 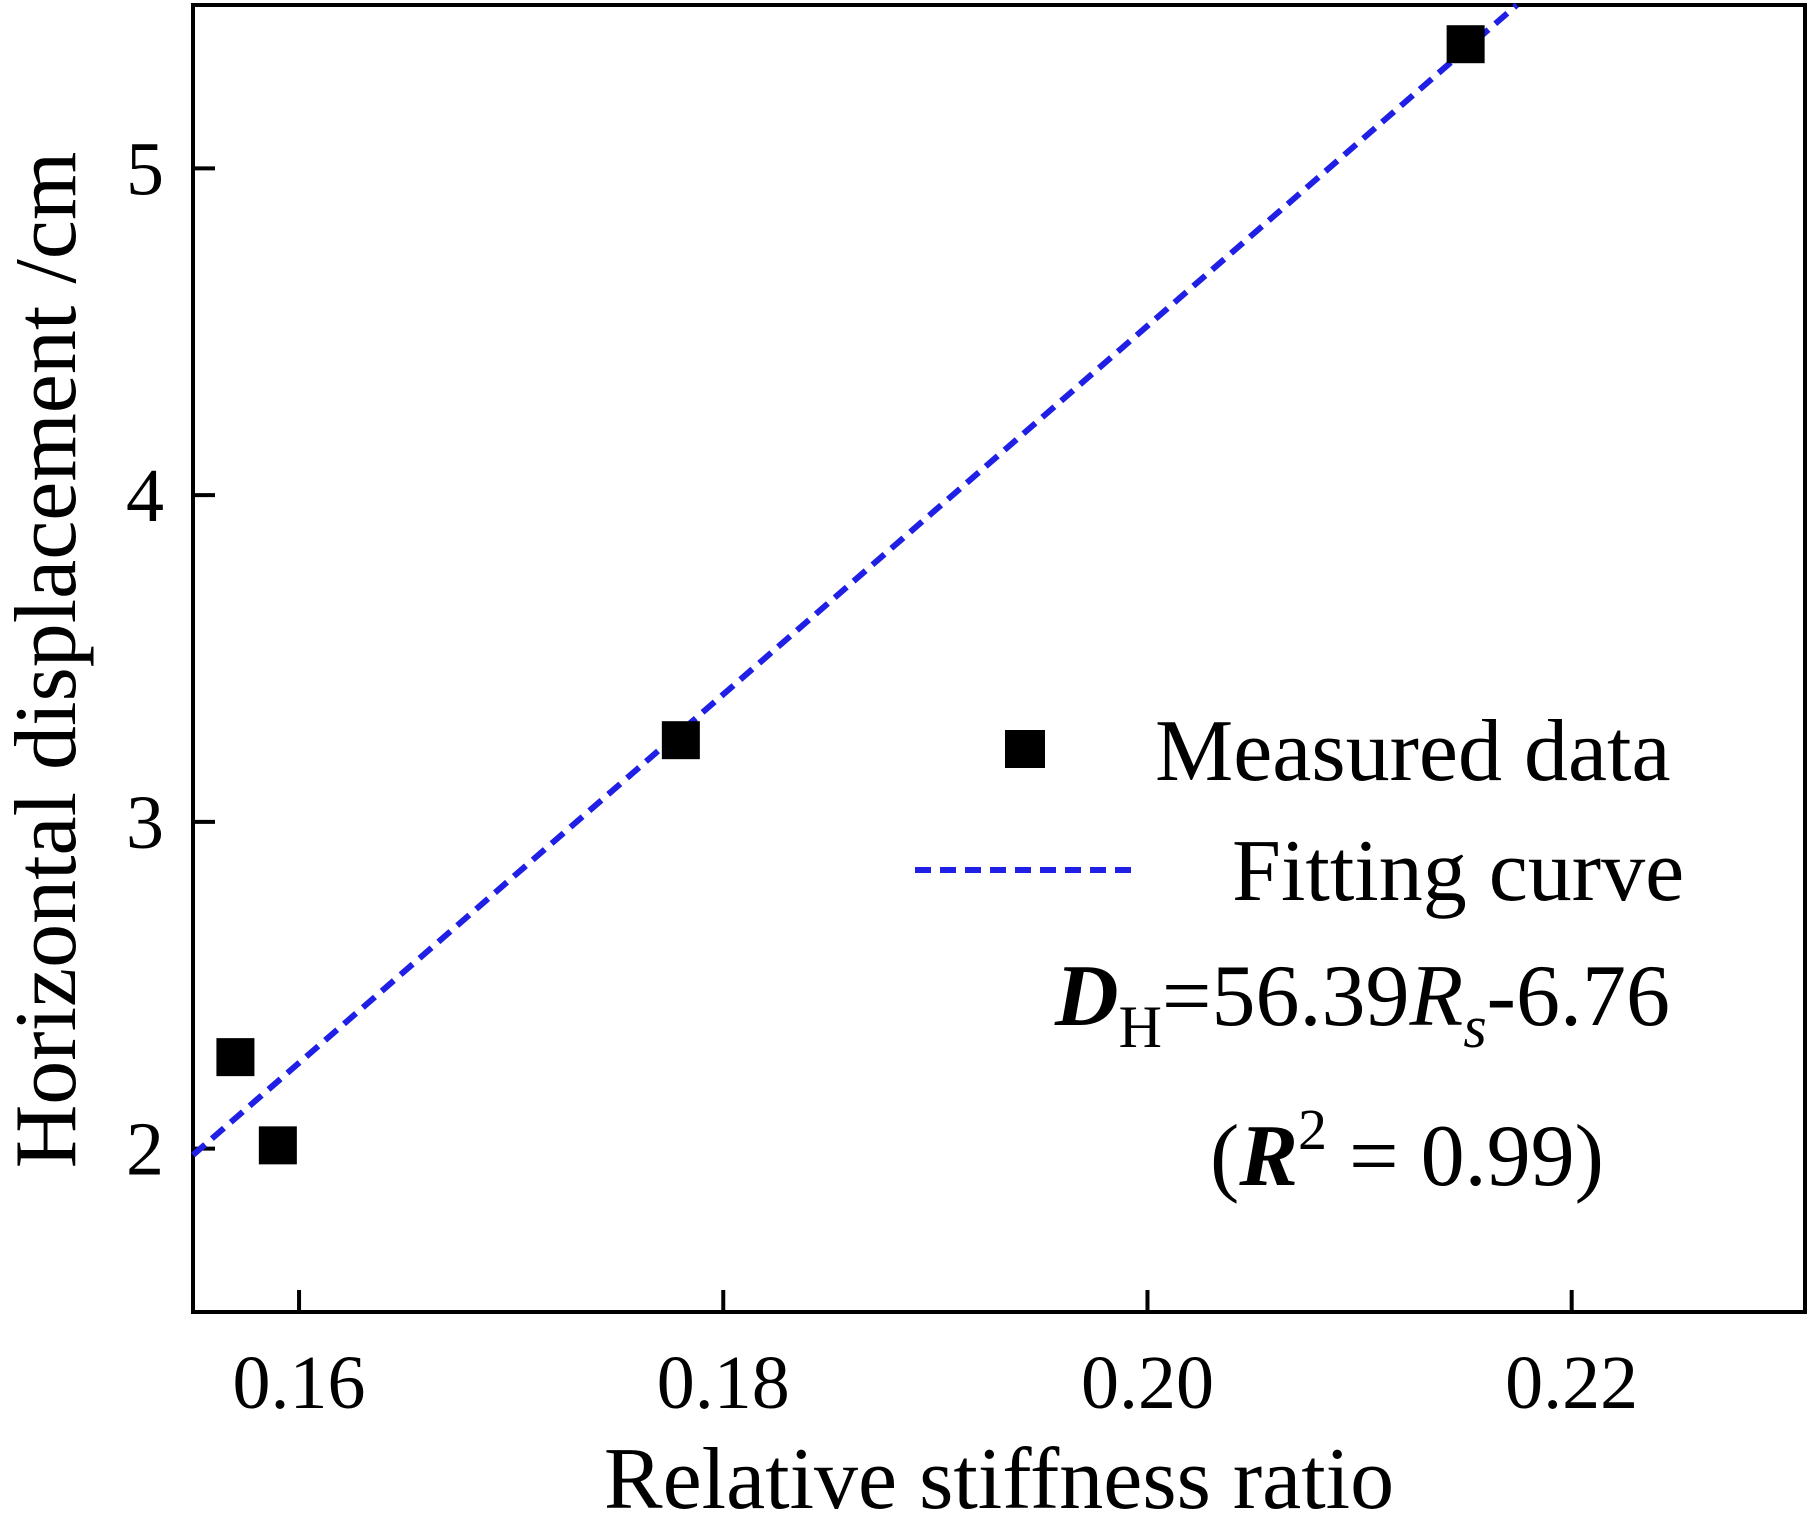 What do you see at coordinates (1086, 996) in the screenshot?
I see `eq-d: D` at bounding box center [1086, 996].